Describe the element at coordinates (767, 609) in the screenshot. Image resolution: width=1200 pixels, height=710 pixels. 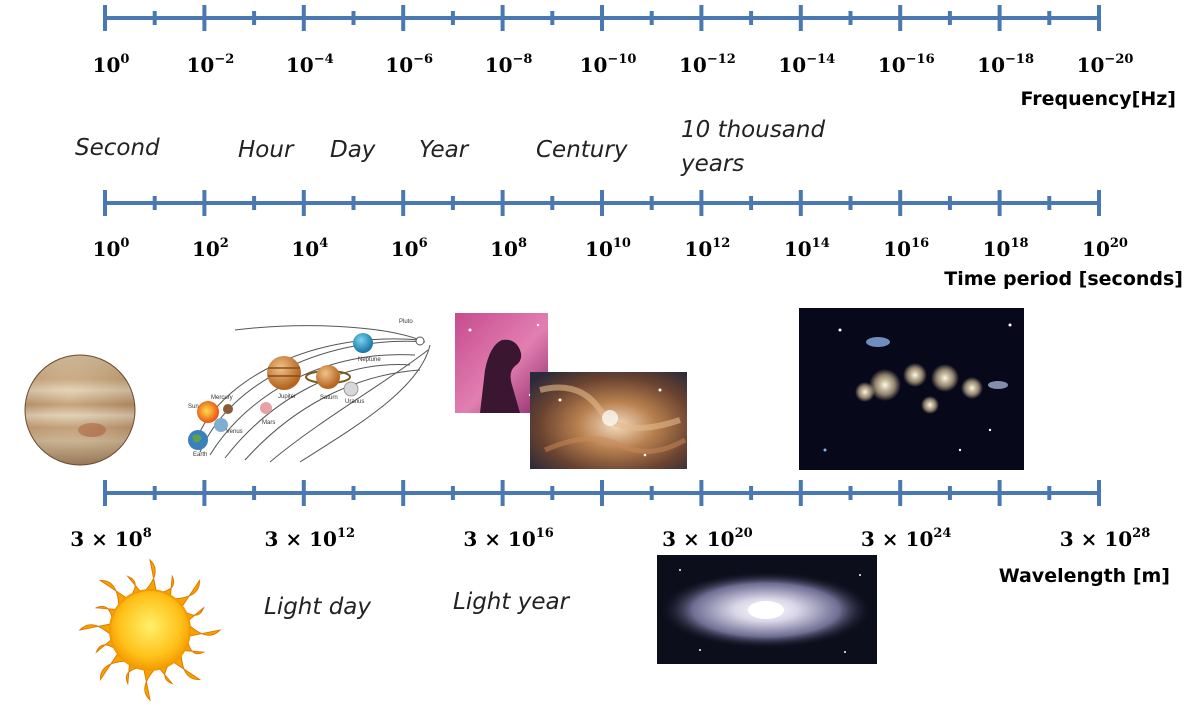
I see `milky-way-image` at that location.